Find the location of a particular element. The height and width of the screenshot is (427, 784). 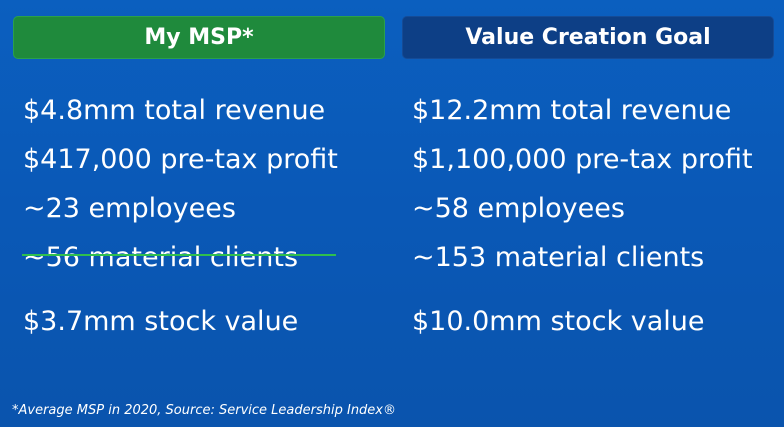

my-msp-stock-value: $3.7mm stock value is located at coordinates (161, 321).